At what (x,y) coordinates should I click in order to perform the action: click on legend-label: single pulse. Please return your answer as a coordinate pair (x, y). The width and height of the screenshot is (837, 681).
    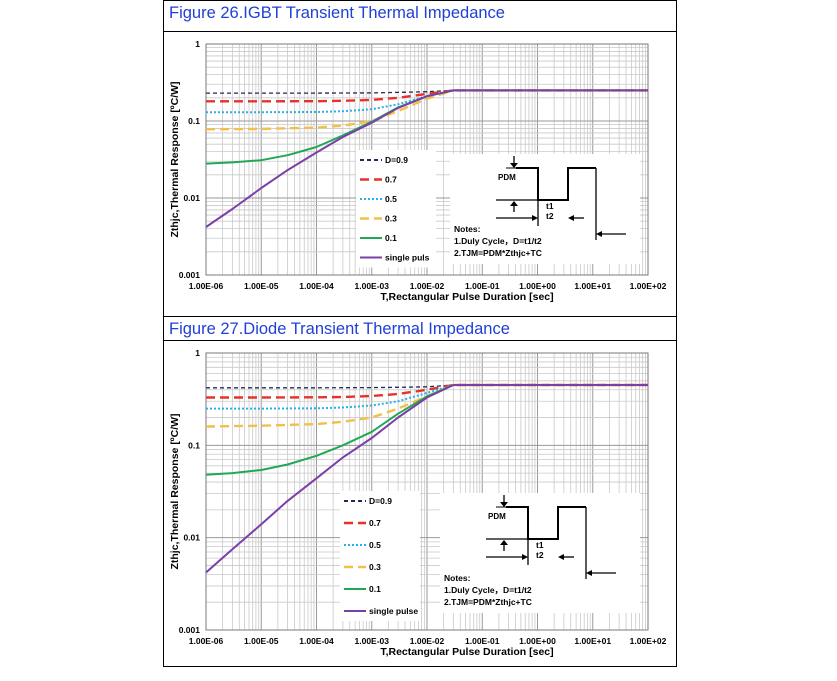
    Looking at the image, I should click on (393, 611).